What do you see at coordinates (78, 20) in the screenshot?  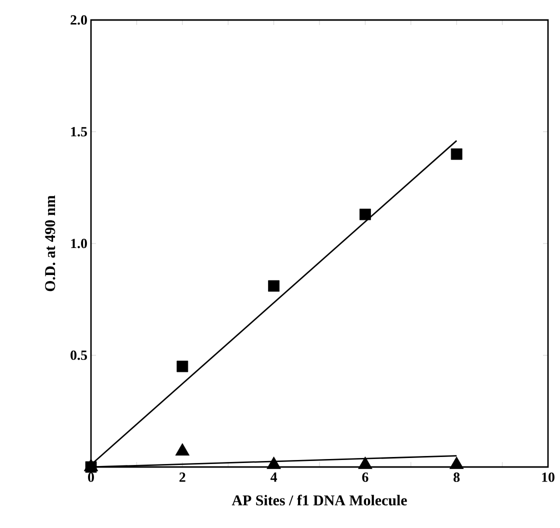 I see `y-tick-label: 2.0` at bounding box center [78, 20].